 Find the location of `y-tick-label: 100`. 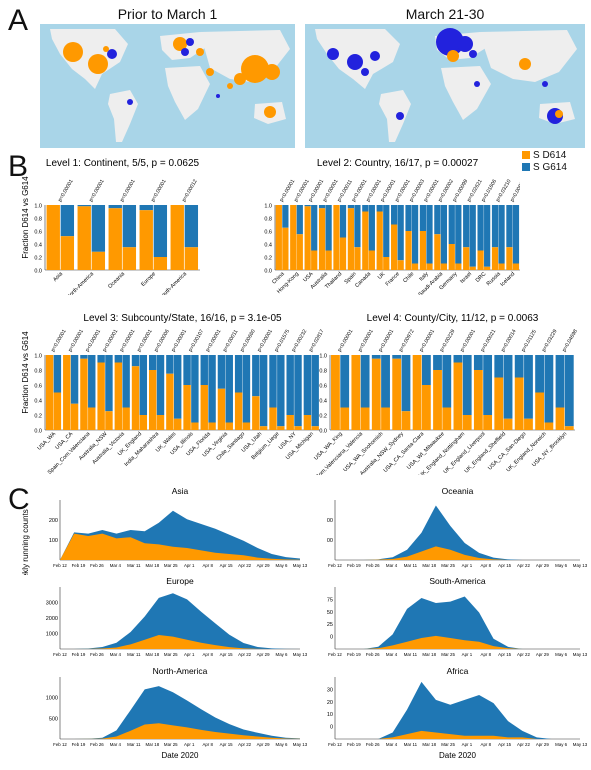

y-tick-label: 100 is located at coordinates (53, 541).